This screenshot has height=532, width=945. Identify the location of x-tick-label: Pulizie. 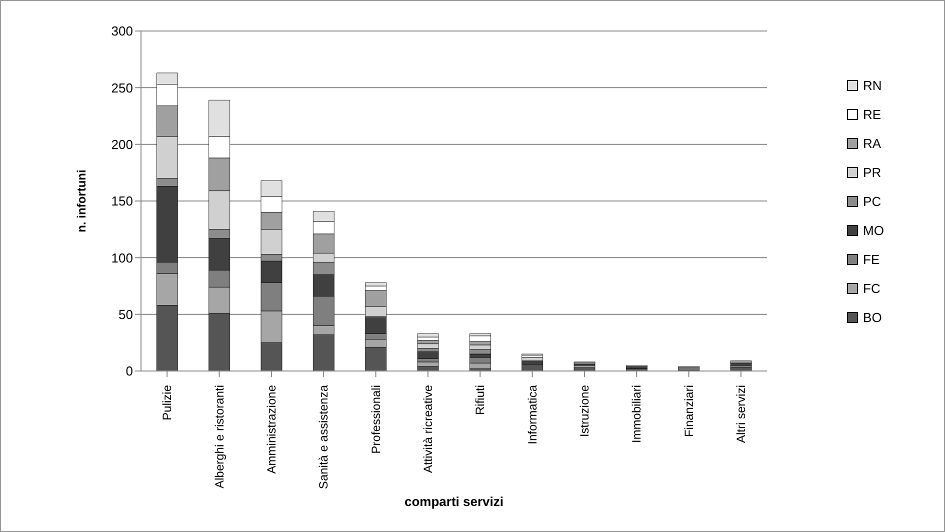
(167, 402).